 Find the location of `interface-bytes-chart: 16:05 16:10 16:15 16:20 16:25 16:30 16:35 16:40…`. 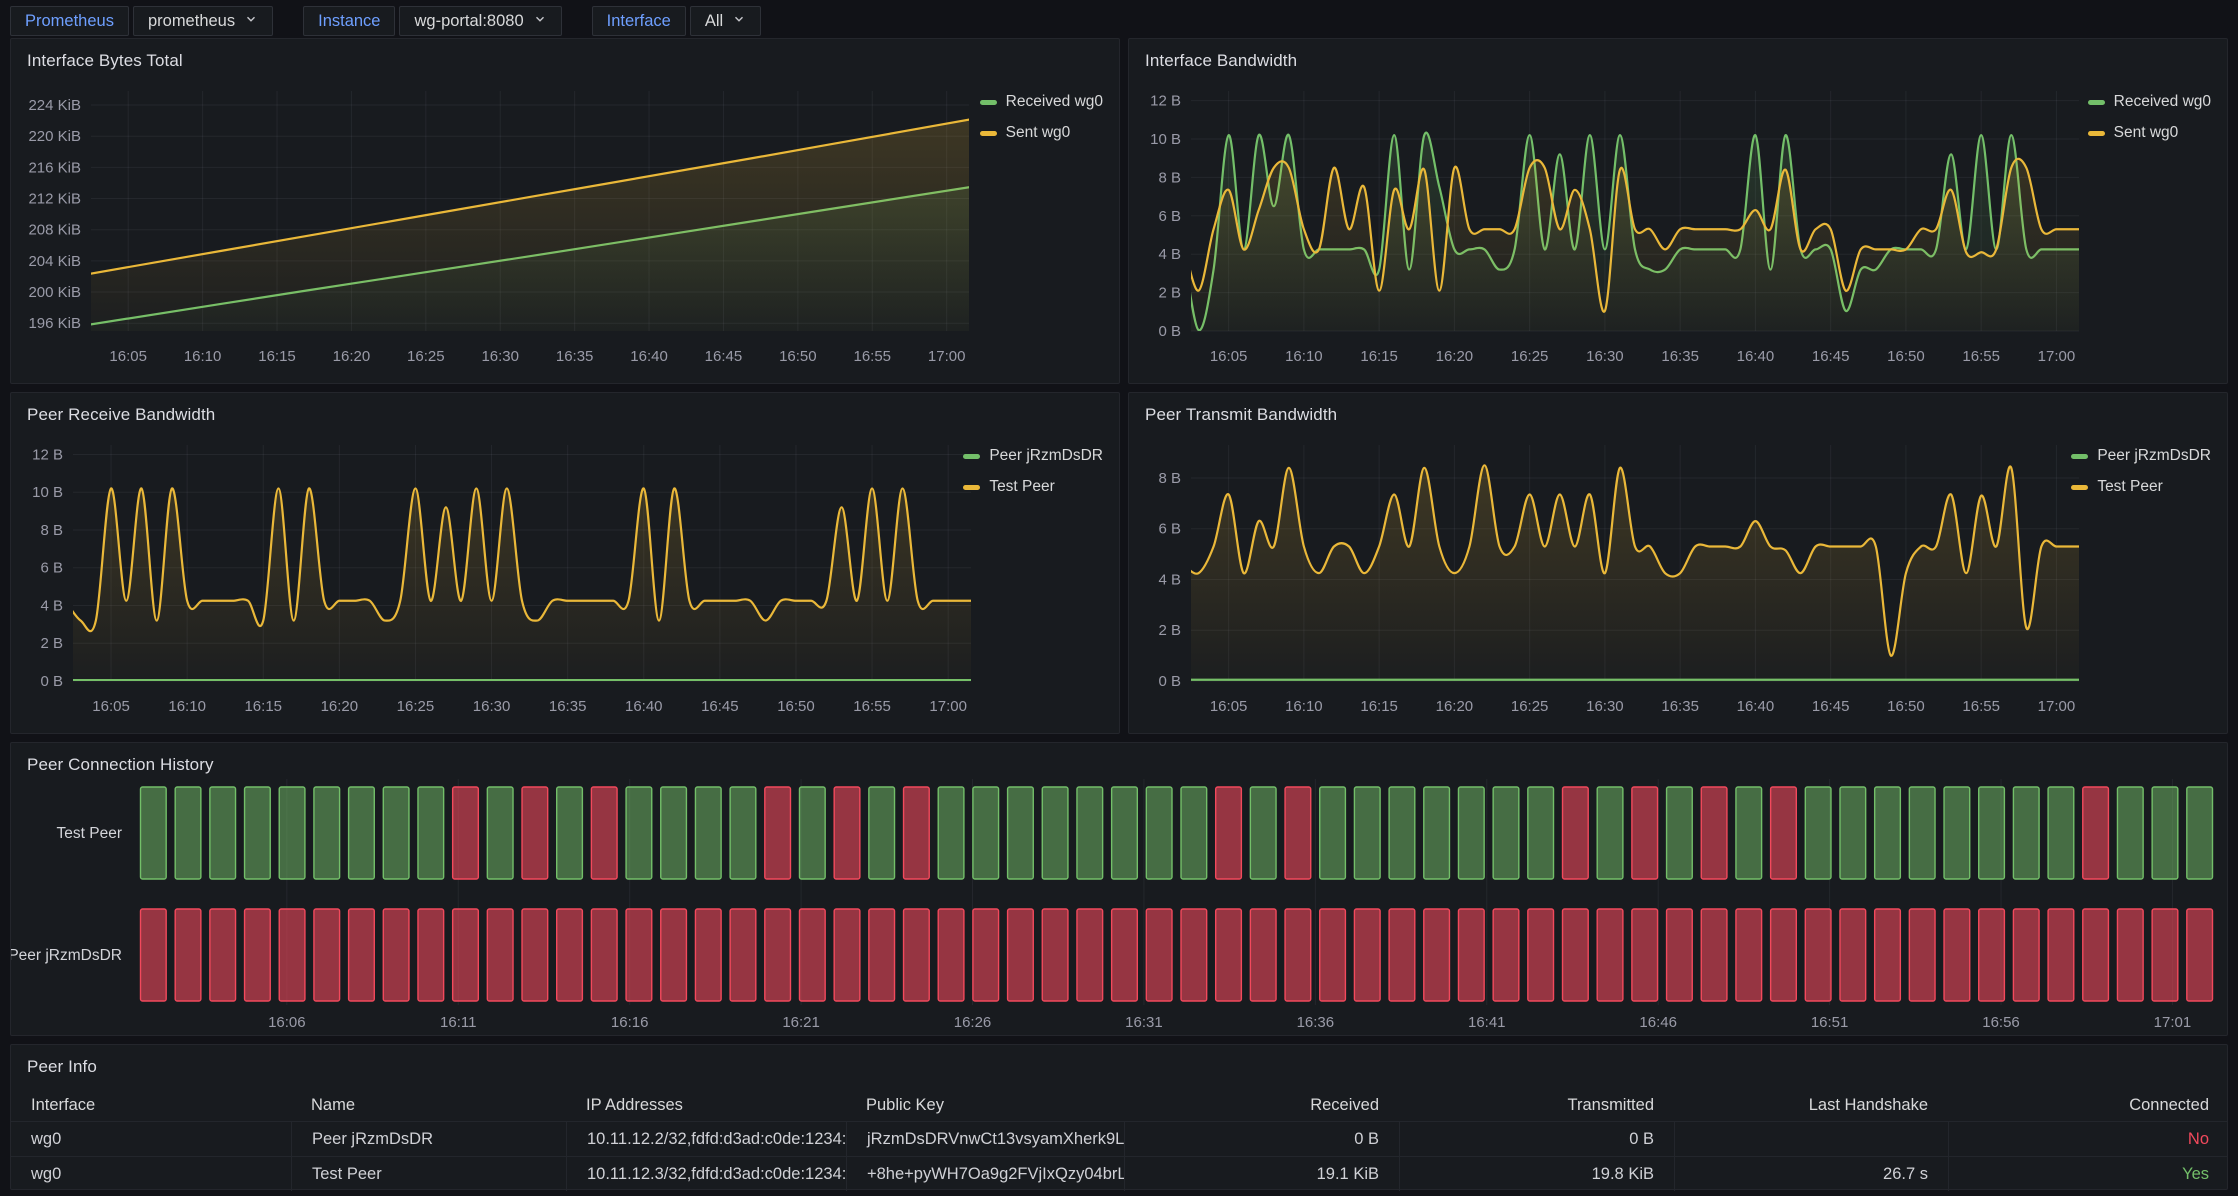

interface-bytes-chart: 16:05 16:10 16:15 16:20 16:25 16:30 16:35 16:40… is located at coordinates (565, 211).